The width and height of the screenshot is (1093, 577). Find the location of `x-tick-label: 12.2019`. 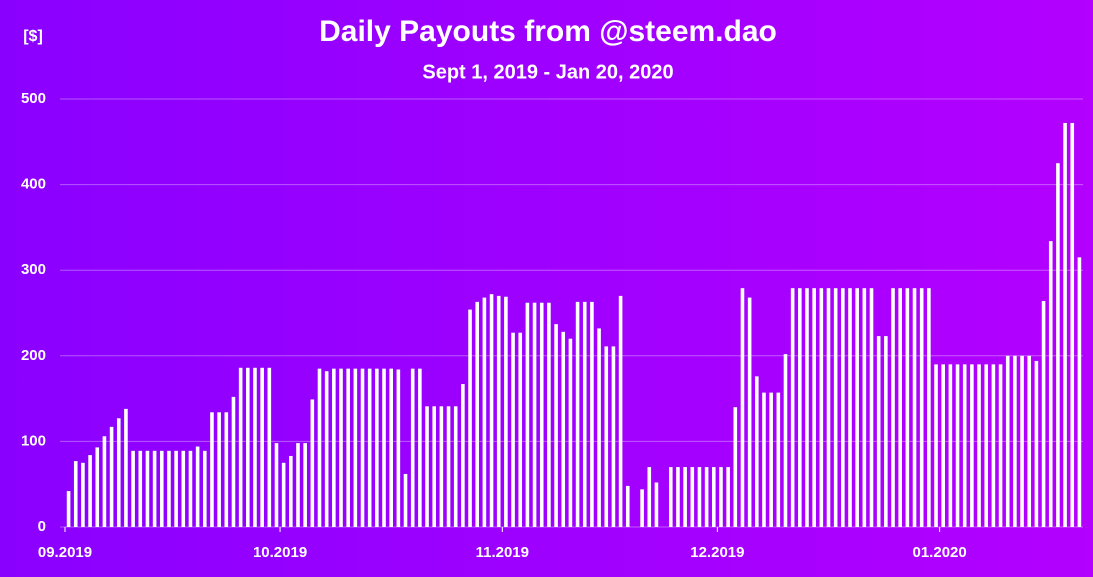

x-tick-label: 12.2019 is located at coordinates (717, 552).